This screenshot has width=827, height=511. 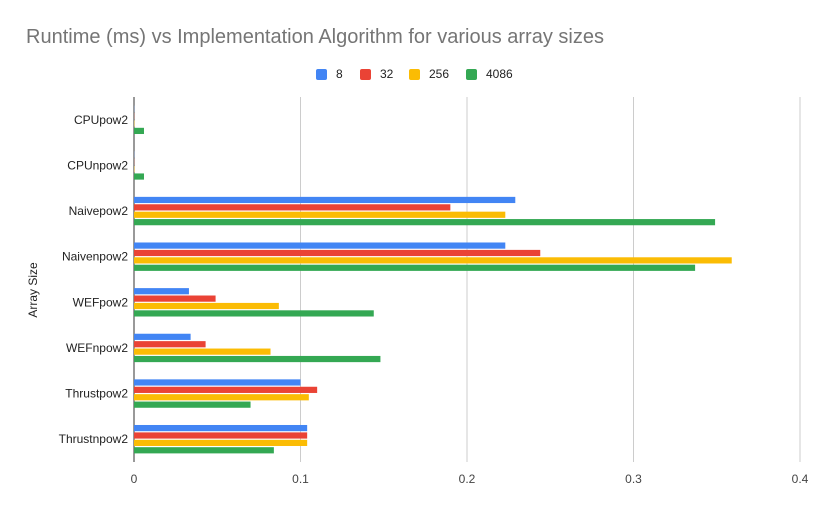 What do you see at coordinates (339, 74) in the screenshot?
I see `legend-label-8: 8` at bounding box center [339, 74].